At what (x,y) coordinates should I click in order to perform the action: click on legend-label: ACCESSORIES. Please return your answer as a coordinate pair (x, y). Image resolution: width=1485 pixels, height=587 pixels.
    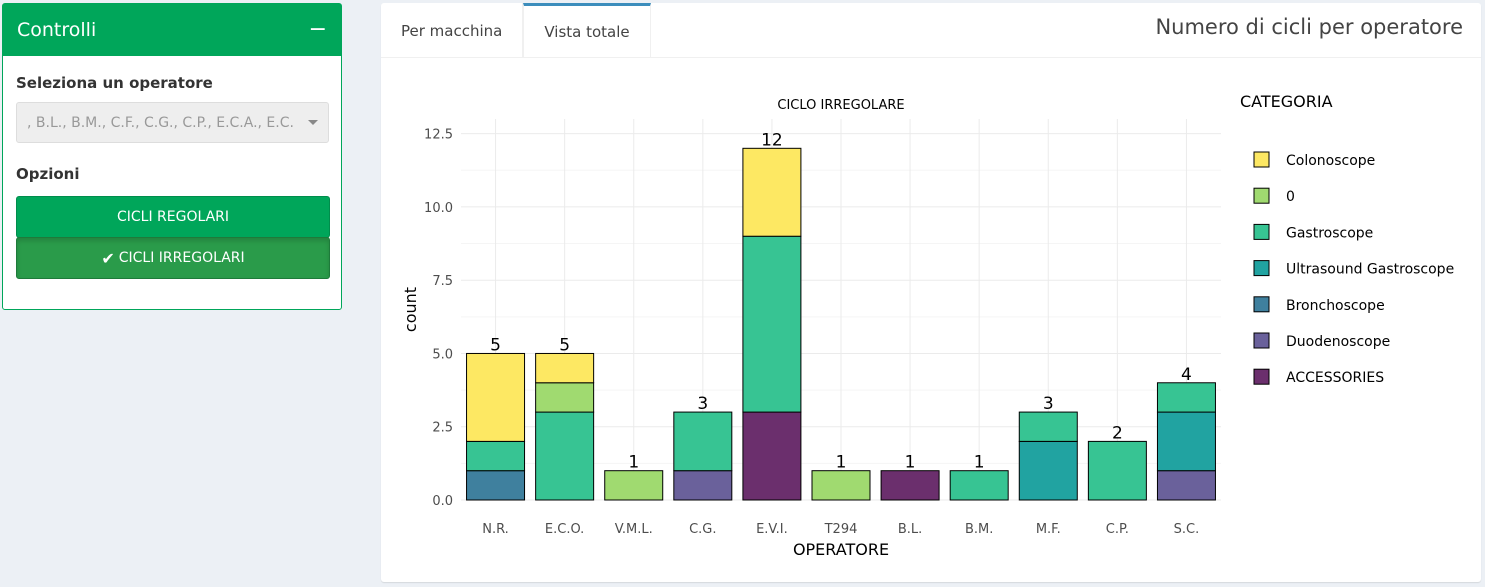
    Looking at the image, I should click on (1335, 378).